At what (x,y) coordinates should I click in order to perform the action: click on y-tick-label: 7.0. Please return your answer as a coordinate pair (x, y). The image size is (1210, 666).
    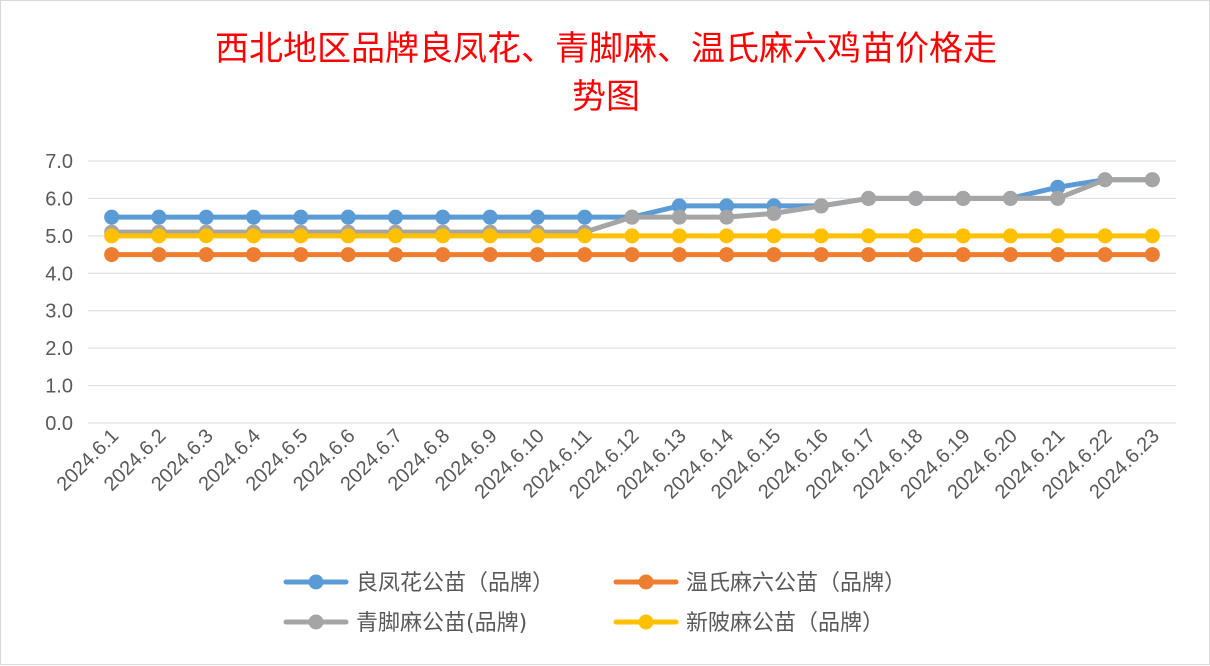
    Looking at the image, I should click on (59, 162).